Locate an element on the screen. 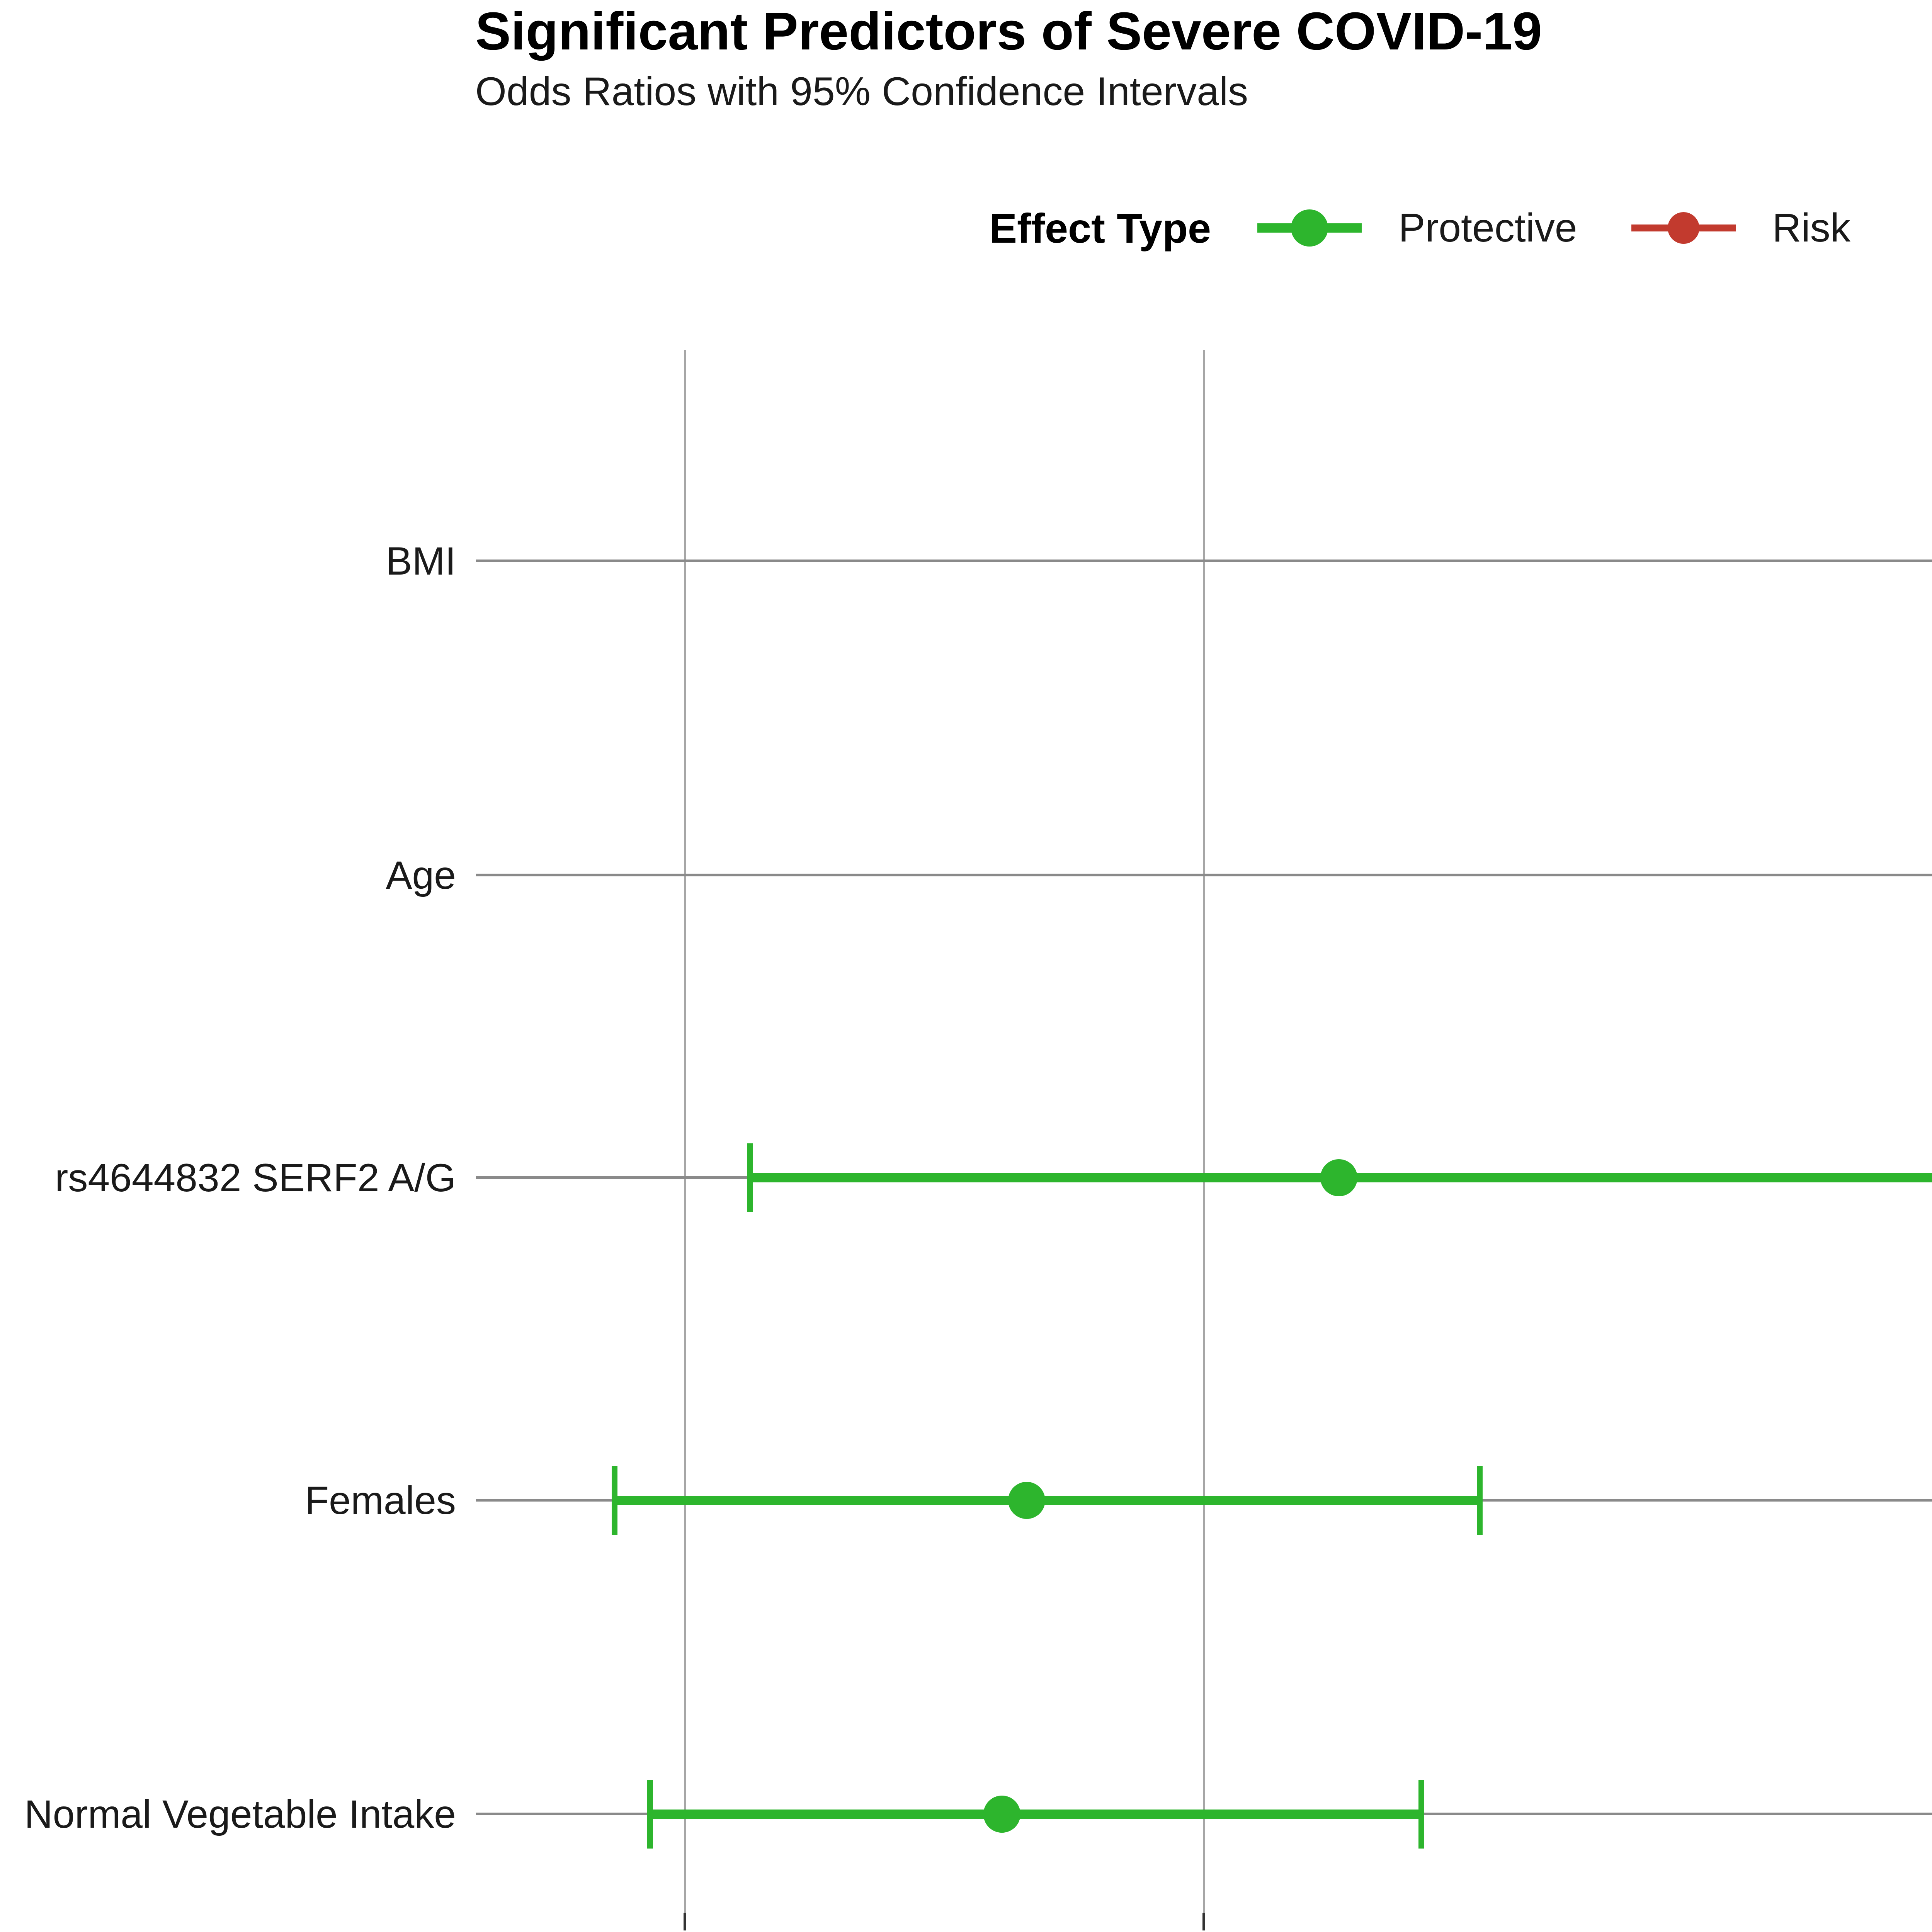  legend-item-risk: Risk is located at coordinates (1741, 228).